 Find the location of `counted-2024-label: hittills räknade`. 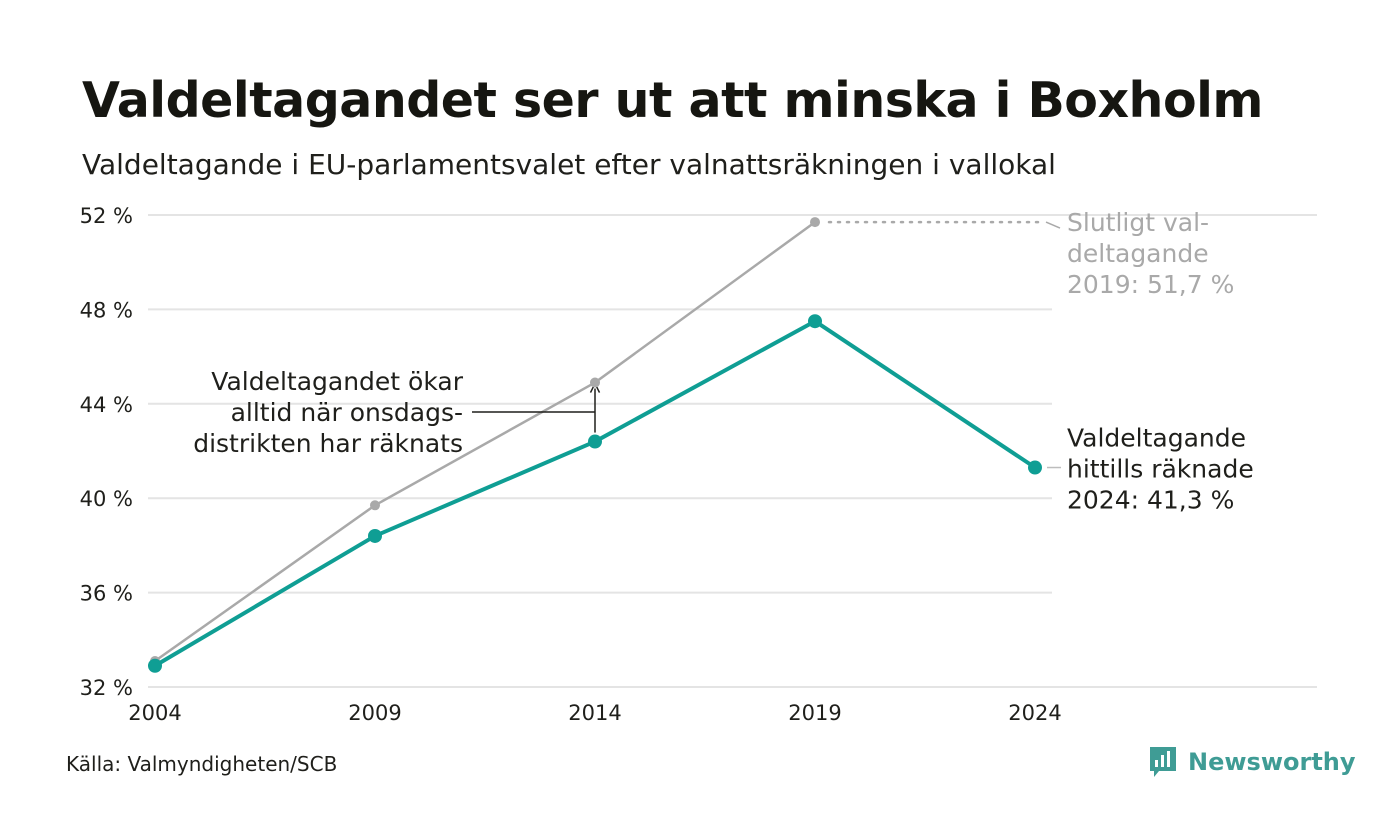

counted-2024-label: hittills räknade is located at coordinates (1160, 469).